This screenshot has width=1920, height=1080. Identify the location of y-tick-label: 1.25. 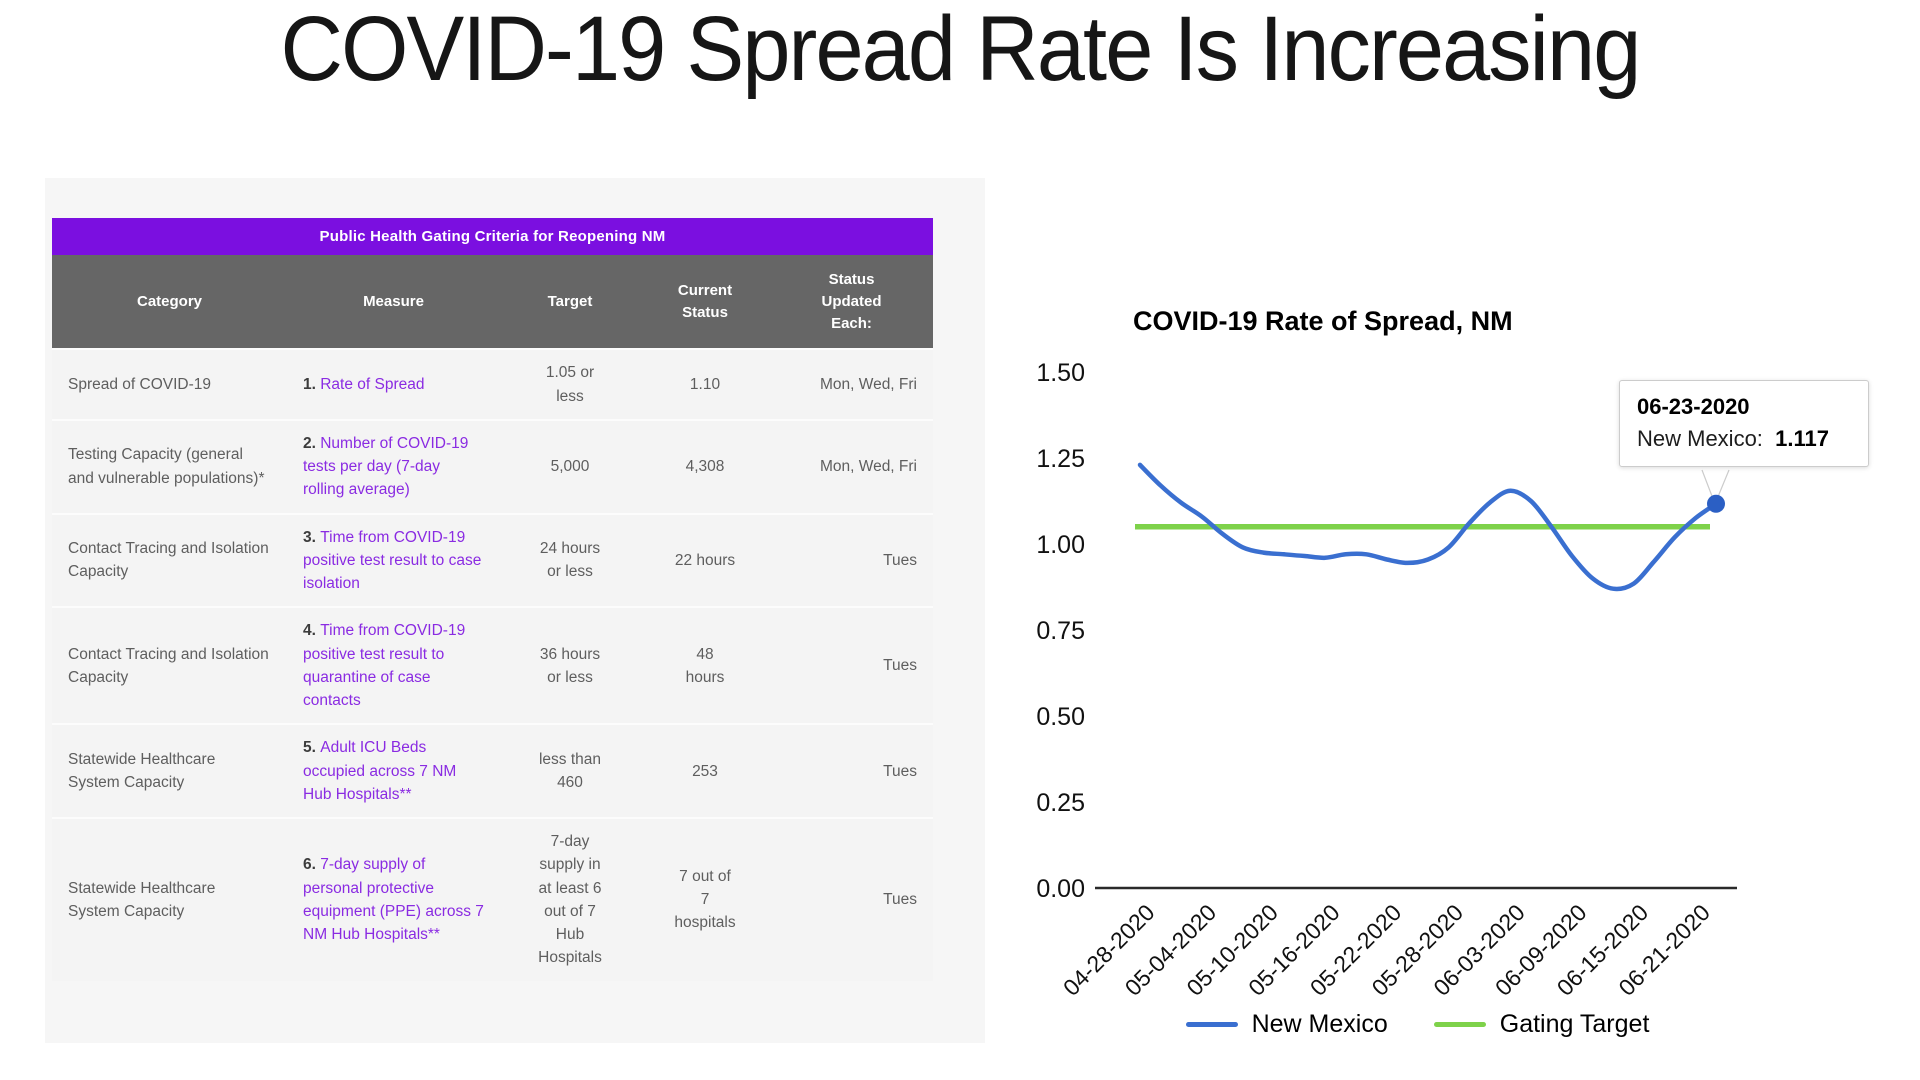
(1060, 459).